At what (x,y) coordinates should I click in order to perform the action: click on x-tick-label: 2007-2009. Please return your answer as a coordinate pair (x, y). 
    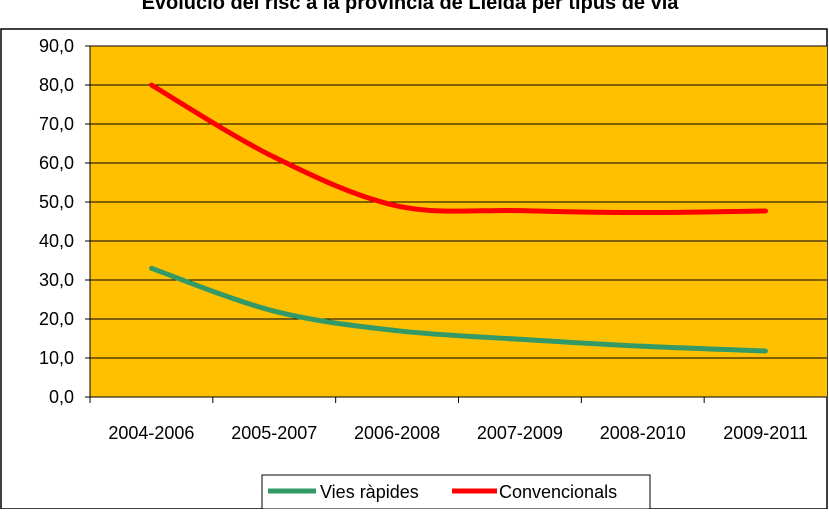
    Looking at the image, I should click on (520, 433).